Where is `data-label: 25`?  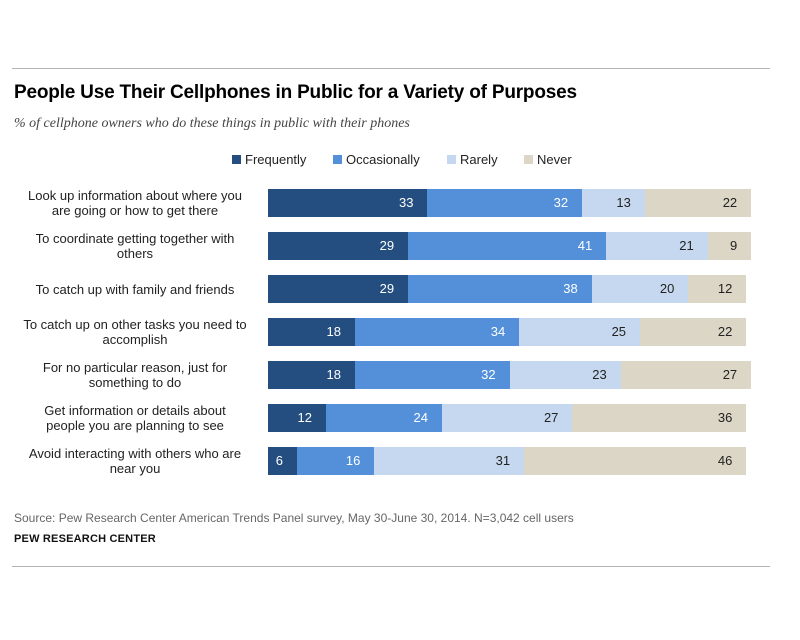 data-label: 25 is located at coordinates (619, 331).